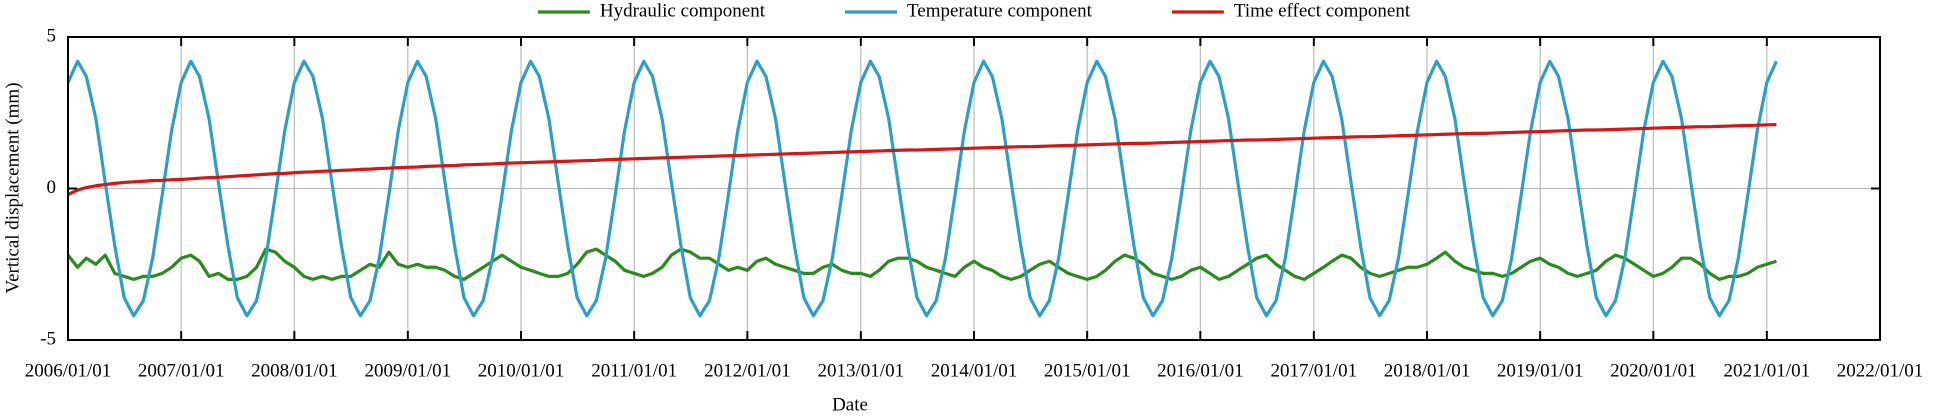 The image size is (1936, 418). What do you see at coordinates (1427, 370) in the screenshot?
I see `x-tick-label: 2018/01/01` at bounding box center [1427, 370].